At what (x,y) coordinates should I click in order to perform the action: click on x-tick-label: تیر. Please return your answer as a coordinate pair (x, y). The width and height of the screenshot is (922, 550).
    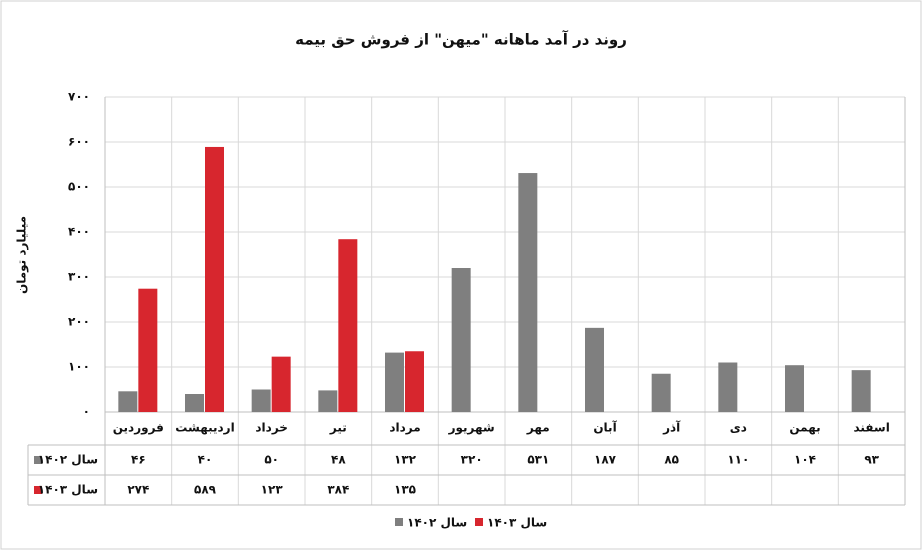
    Looking at the image, I should click on (338, 428).